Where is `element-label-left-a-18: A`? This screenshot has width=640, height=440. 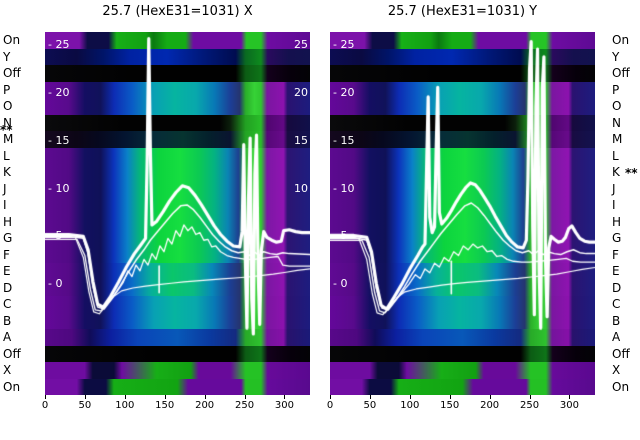
element-label-left-a-18: A is located at coordinates (7, 337).